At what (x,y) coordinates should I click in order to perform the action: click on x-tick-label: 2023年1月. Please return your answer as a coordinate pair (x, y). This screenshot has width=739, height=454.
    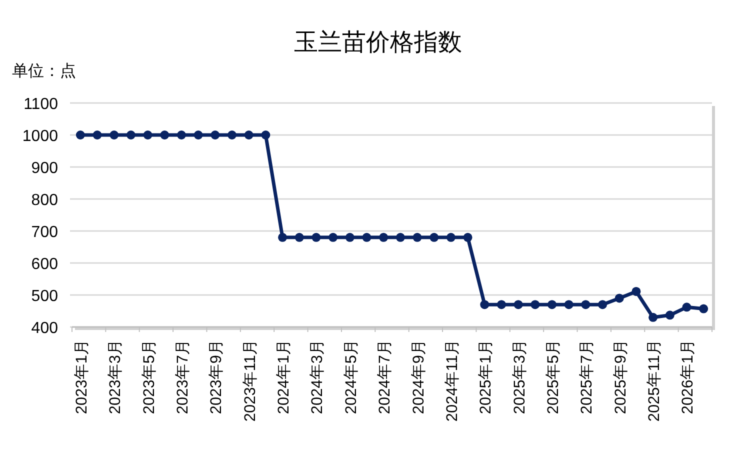
    Looking at the image, I should click on (81, 376).